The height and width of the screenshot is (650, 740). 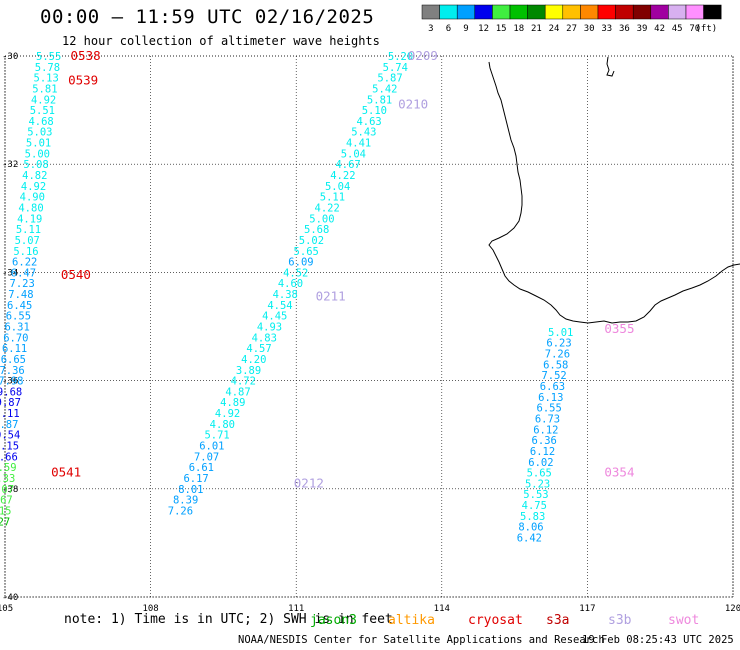 I want to click on australia-coastline, so click(x=614, y=192).